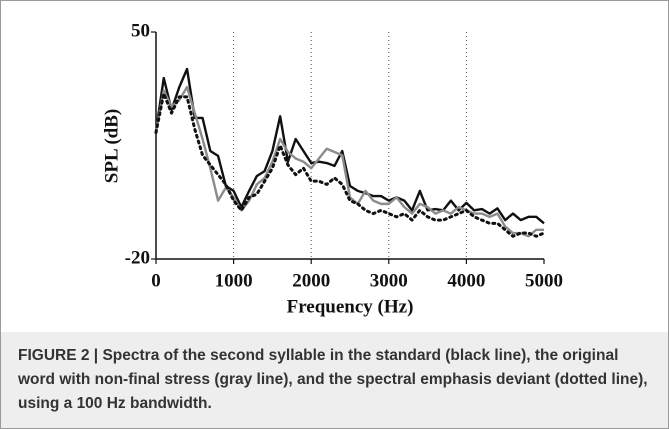  What do you see at coordinates (234, 280) in the screenshot?
I see `x-tick-label: 1000` at bounding box center [234, 280].